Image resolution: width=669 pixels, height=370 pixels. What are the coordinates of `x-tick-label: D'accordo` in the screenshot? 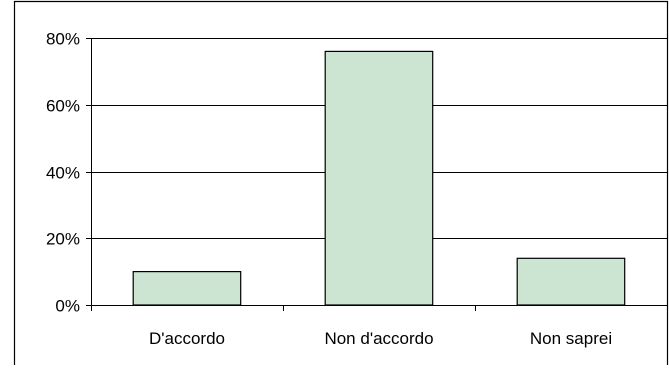 It's located at (187, 338).